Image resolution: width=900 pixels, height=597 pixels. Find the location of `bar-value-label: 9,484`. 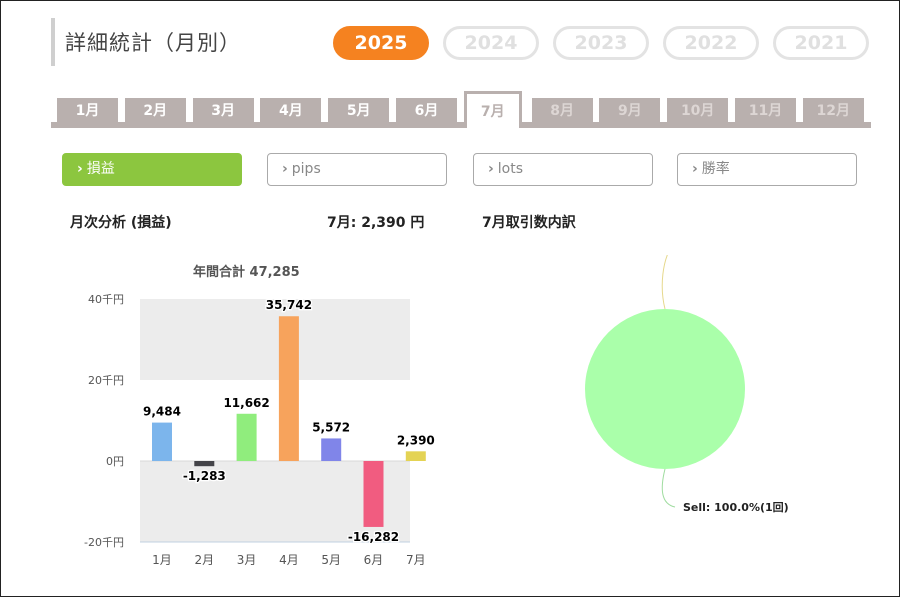

bar-value-label: 9,484 is located at coordinates (162, 412).